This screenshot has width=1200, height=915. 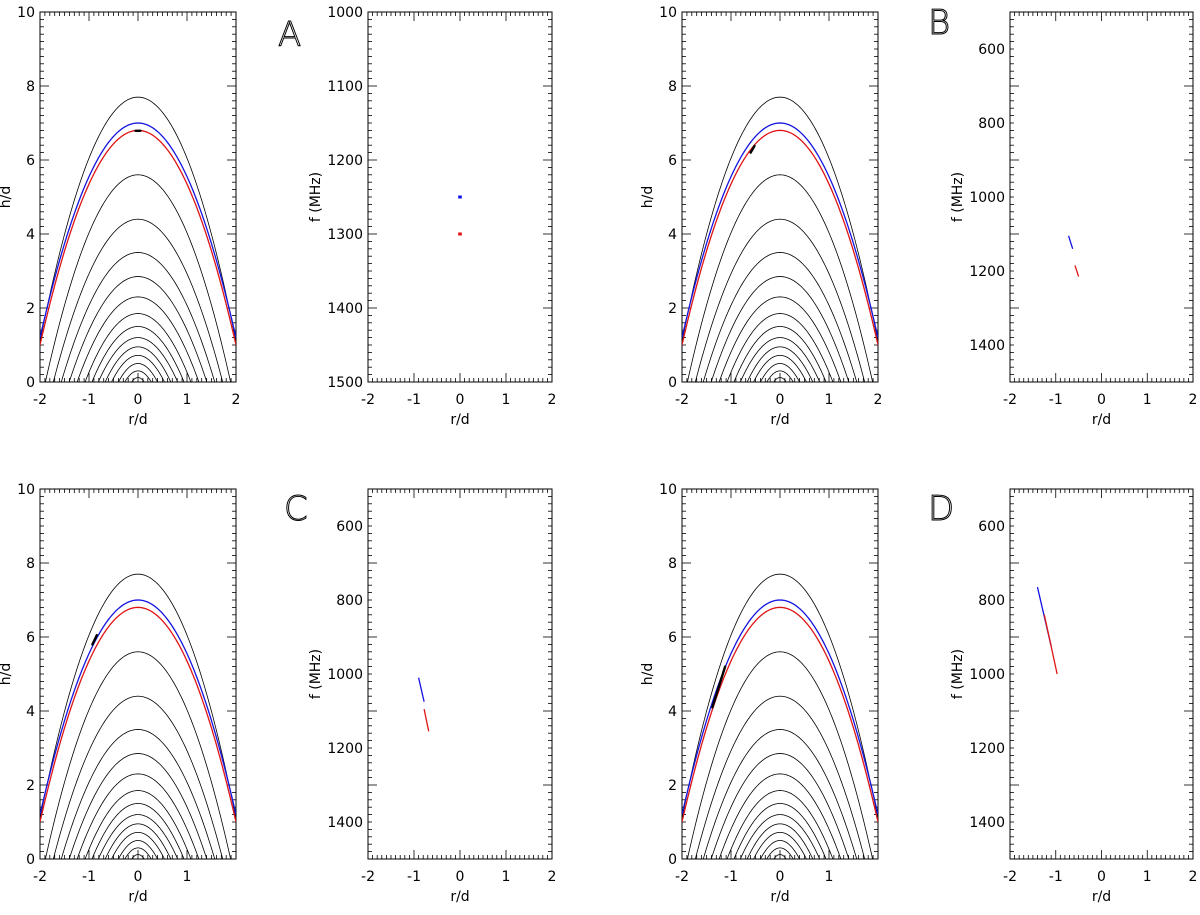 What do you see at coordinates (95, 639) in the screenshot?
I see `source-marker` at bounding box center [95, 639].